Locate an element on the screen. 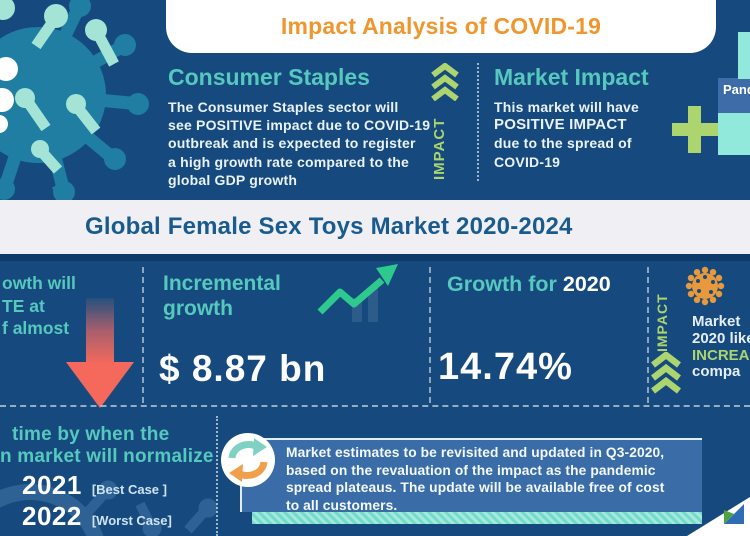  note-box-hatch-shadow is located at coordinates (477, 518).